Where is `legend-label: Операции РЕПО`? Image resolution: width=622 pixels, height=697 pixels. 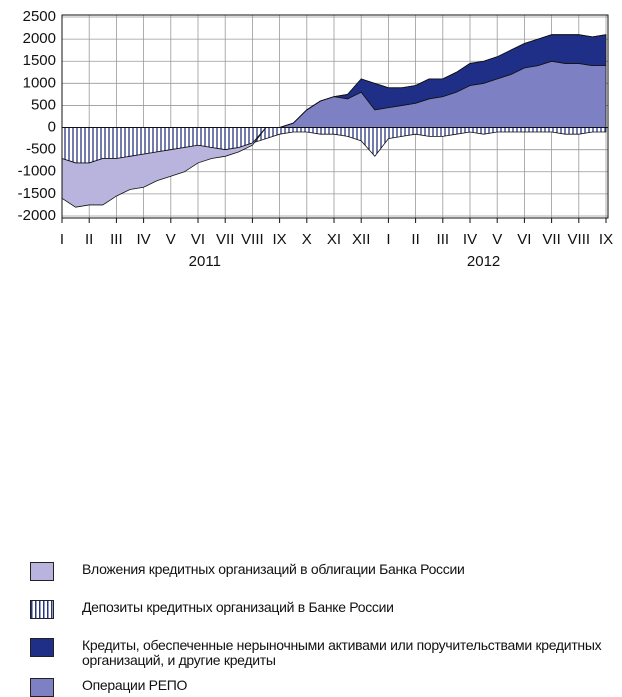 legend-label: Операции РЕПО is located at coordinates (135, 685).